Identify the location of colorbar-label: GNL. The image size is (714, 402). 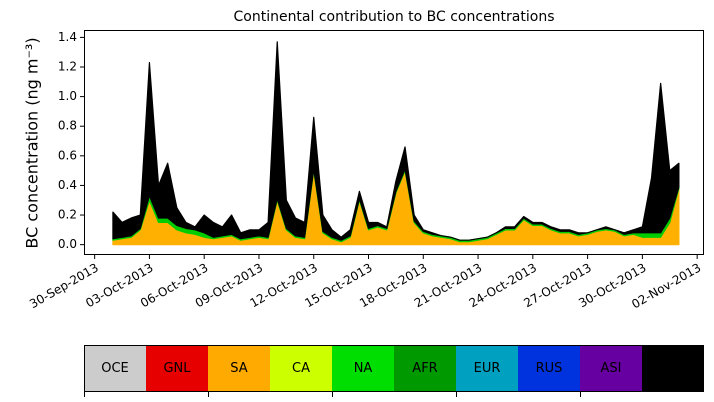
(177, 368).